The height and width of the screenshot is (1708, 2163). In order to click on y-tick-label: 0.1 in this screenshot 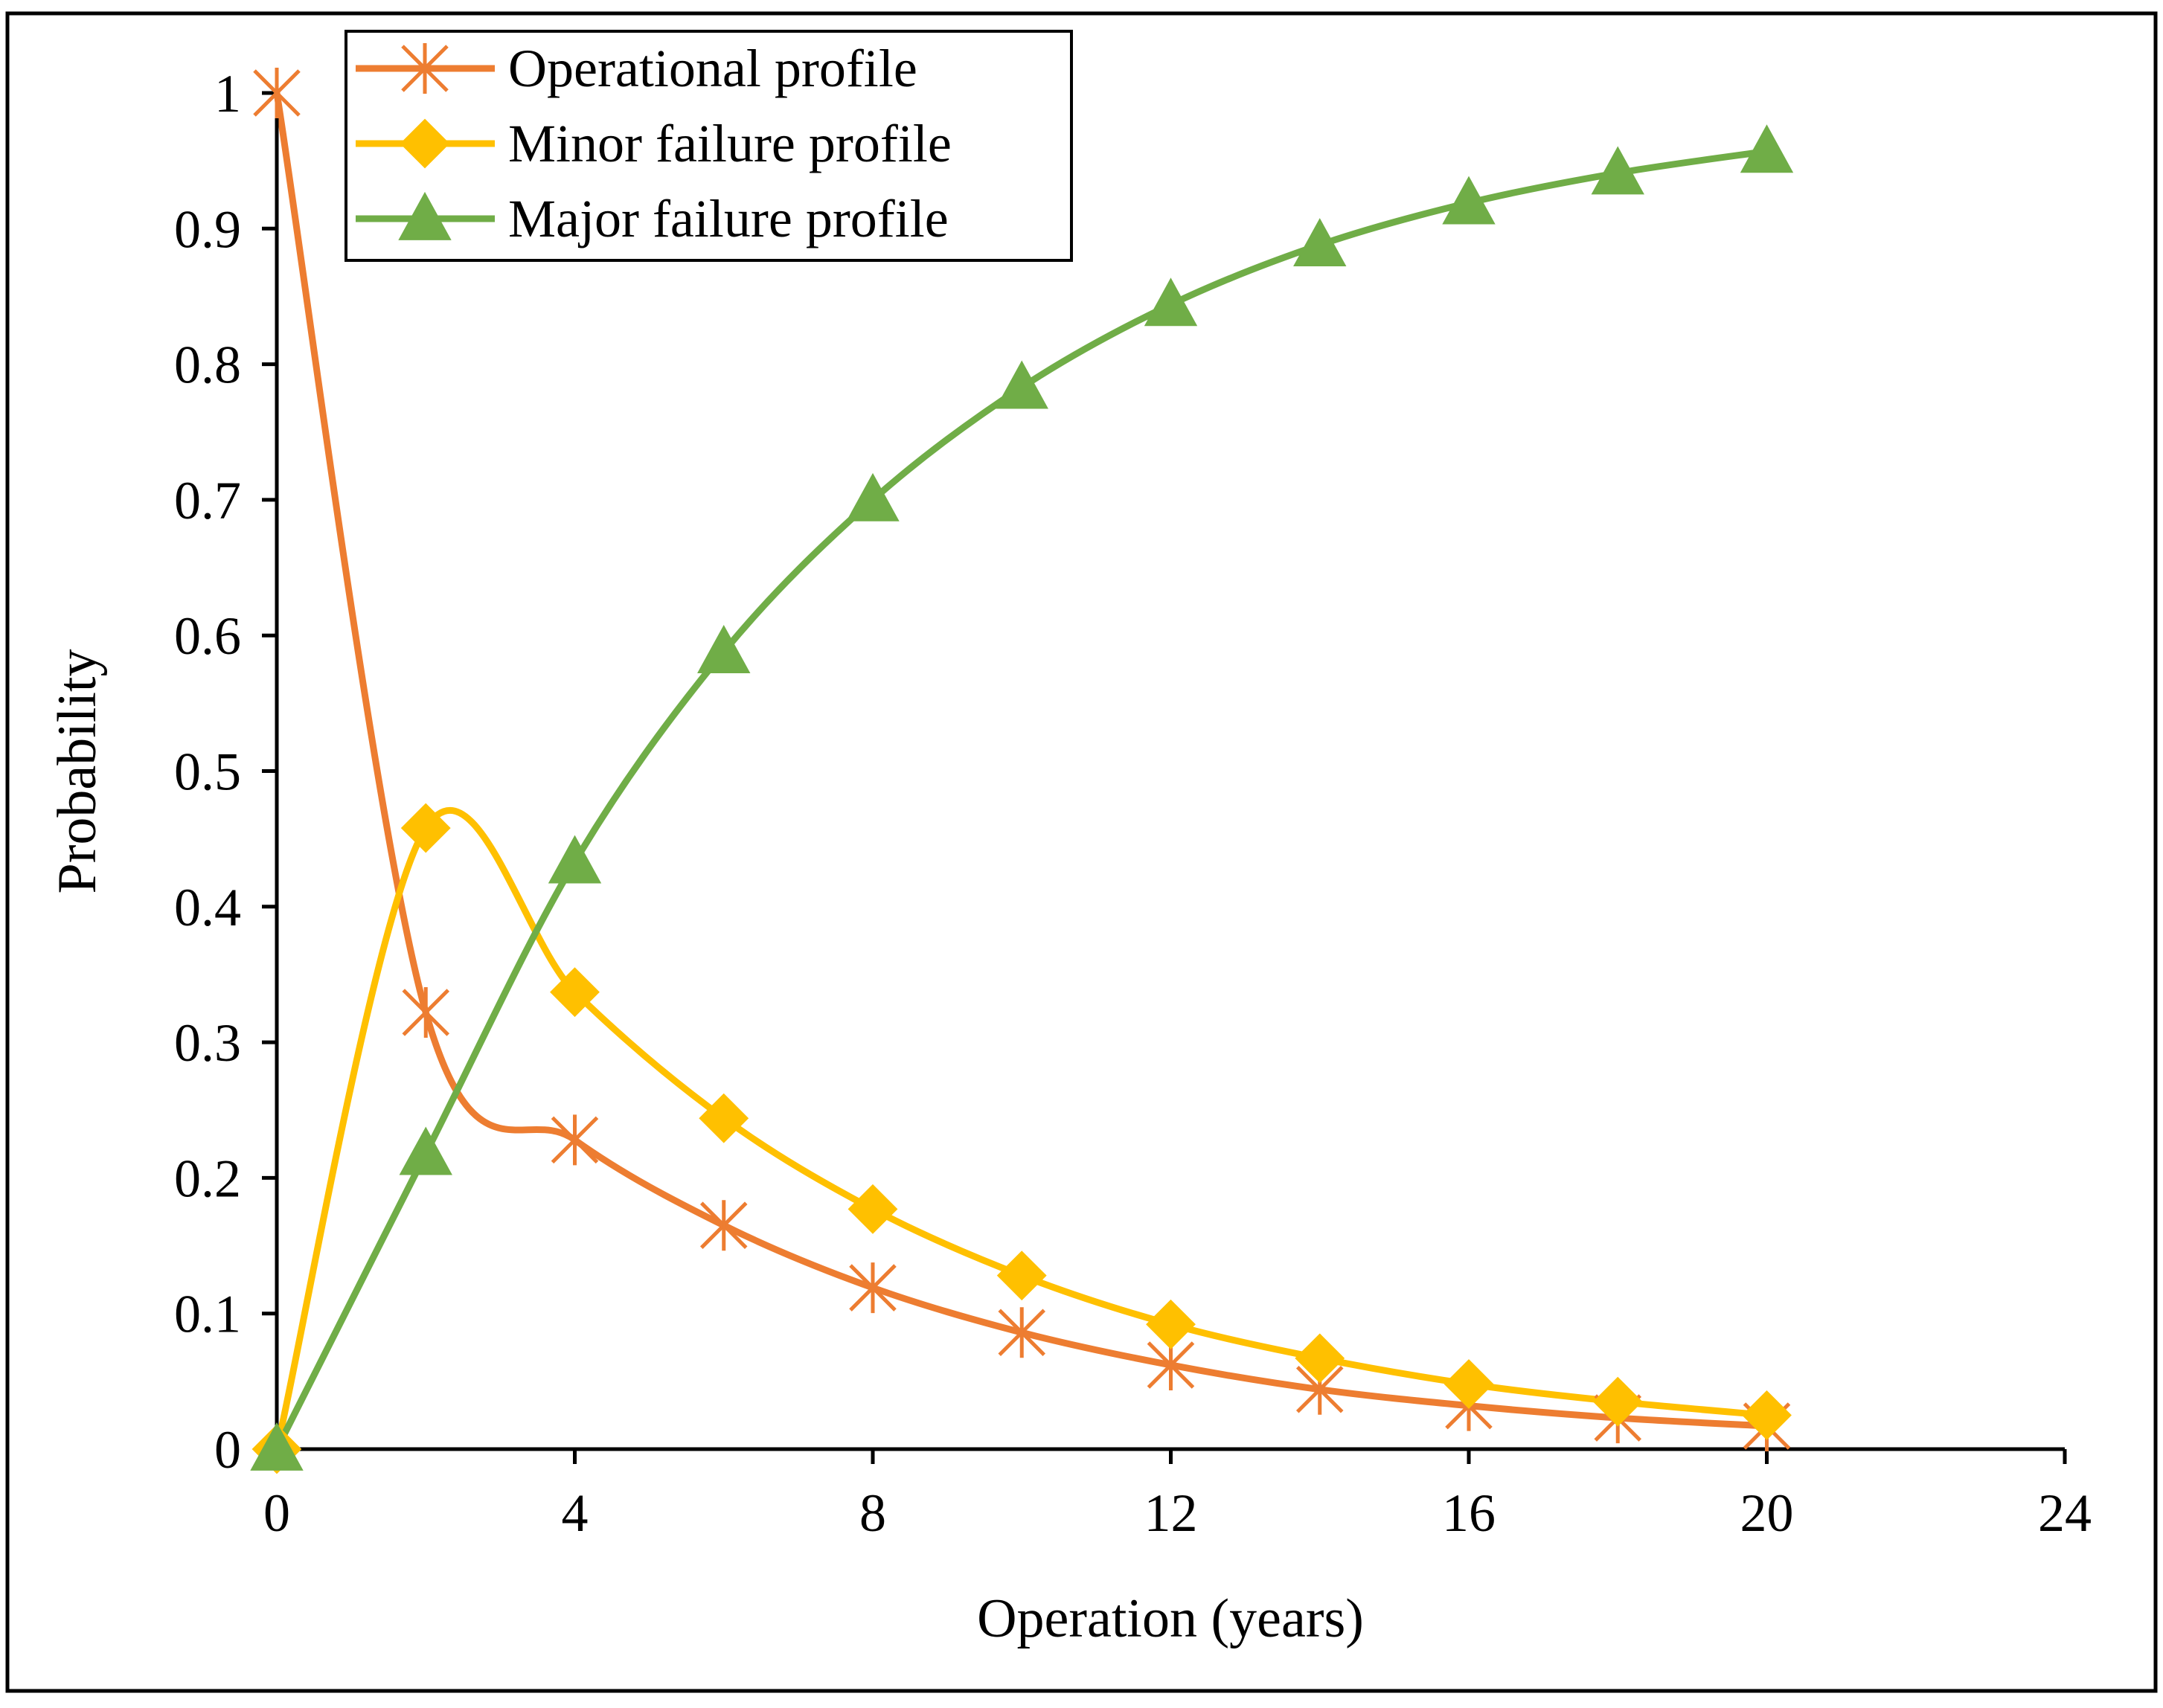, I will do `click(207, 1314)`.